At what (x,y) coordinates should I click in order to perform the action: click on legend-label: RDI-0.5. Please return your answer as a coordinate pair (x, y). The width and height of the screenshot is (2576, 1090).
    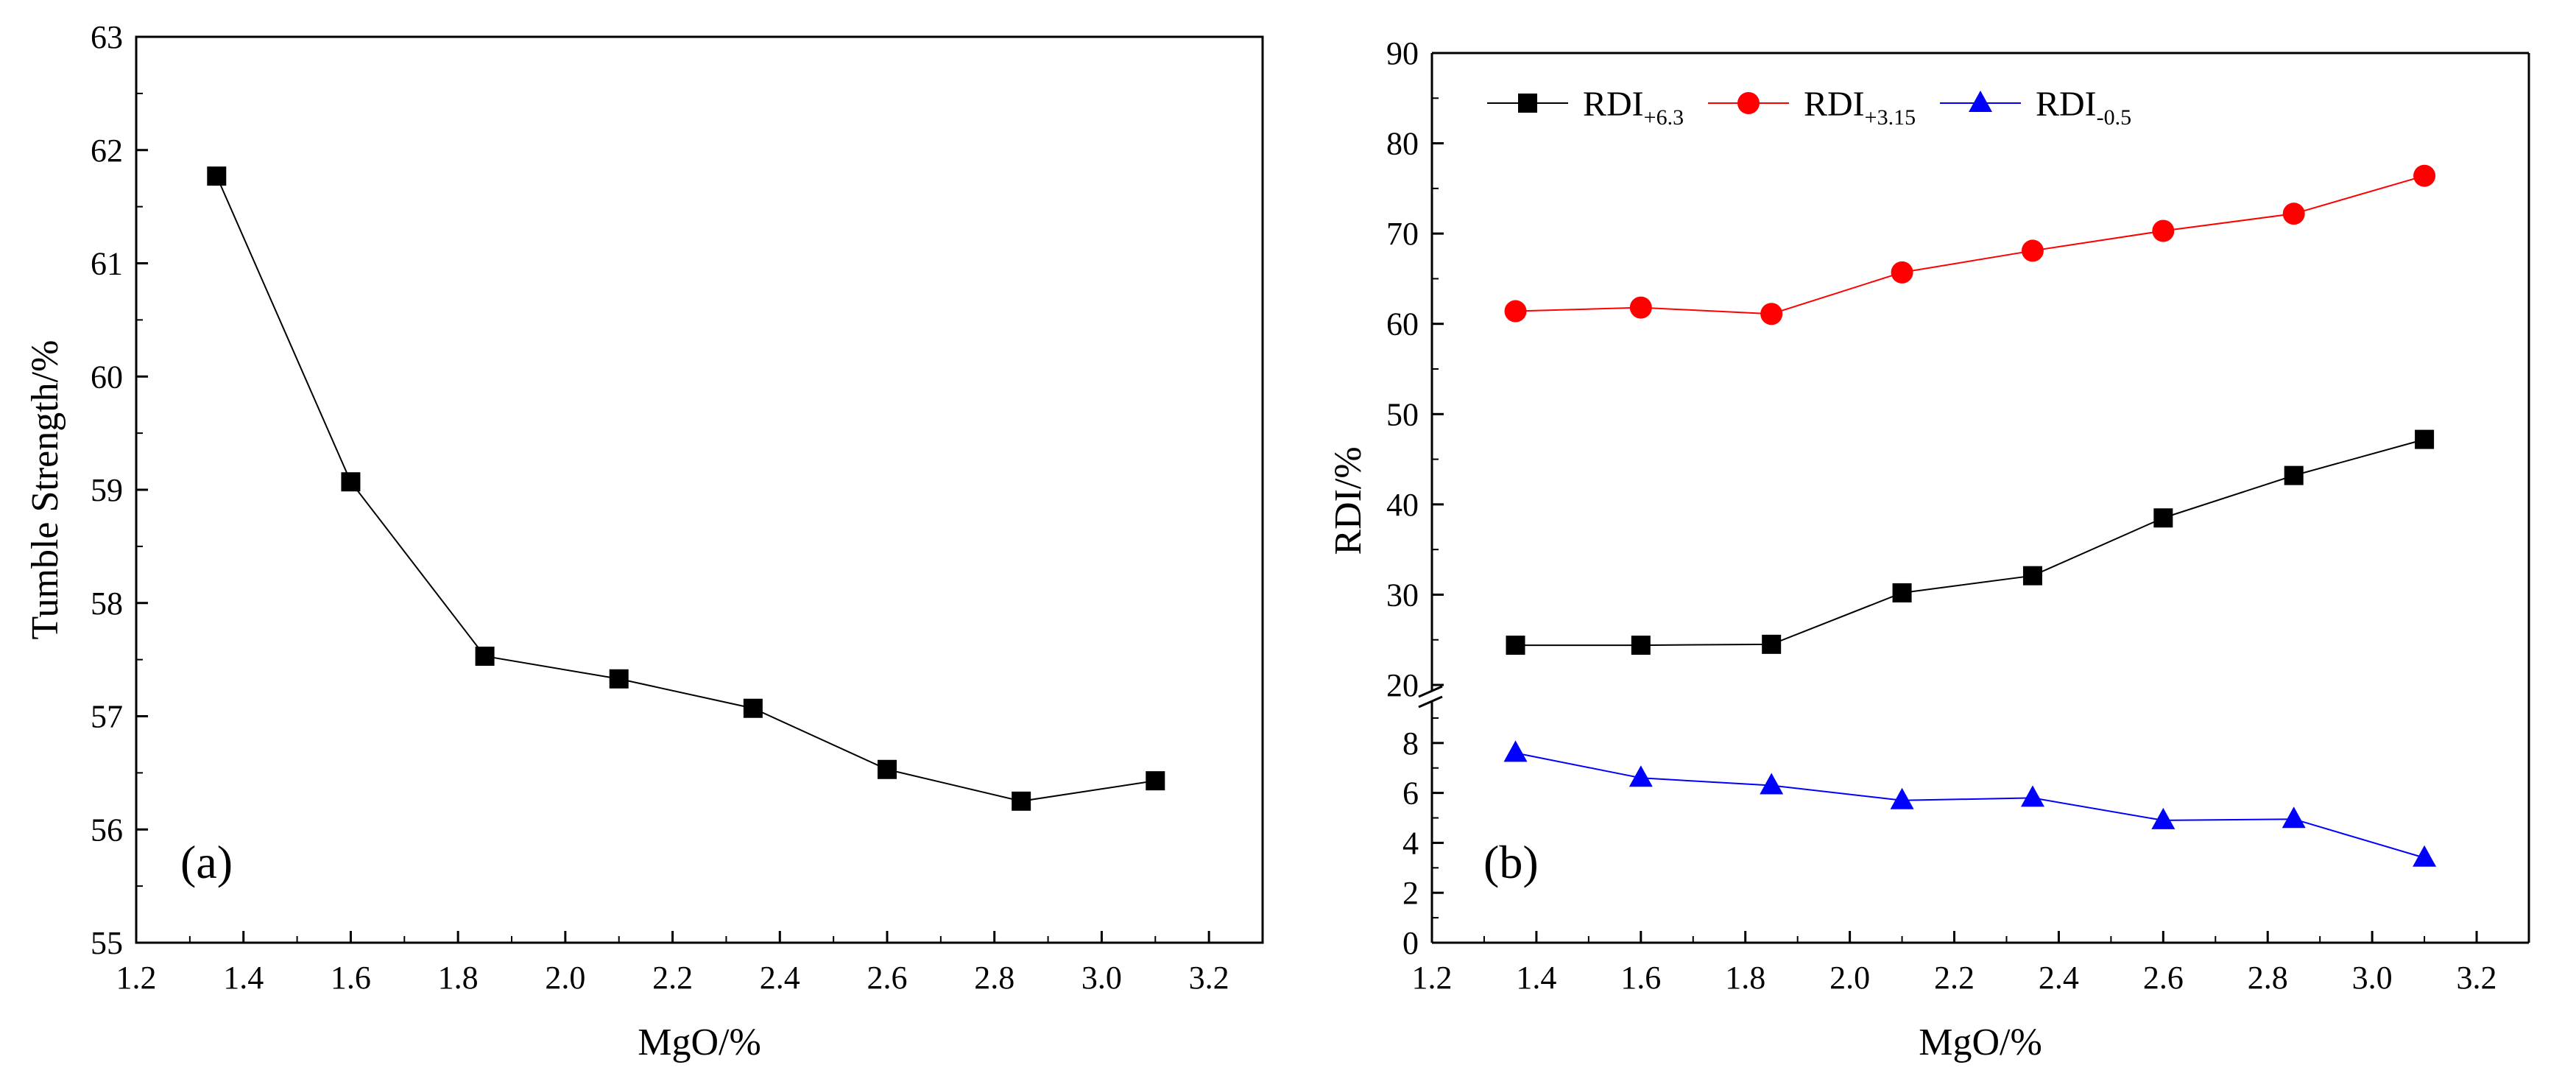
    Looking at the image, I should click on (2083, 107).